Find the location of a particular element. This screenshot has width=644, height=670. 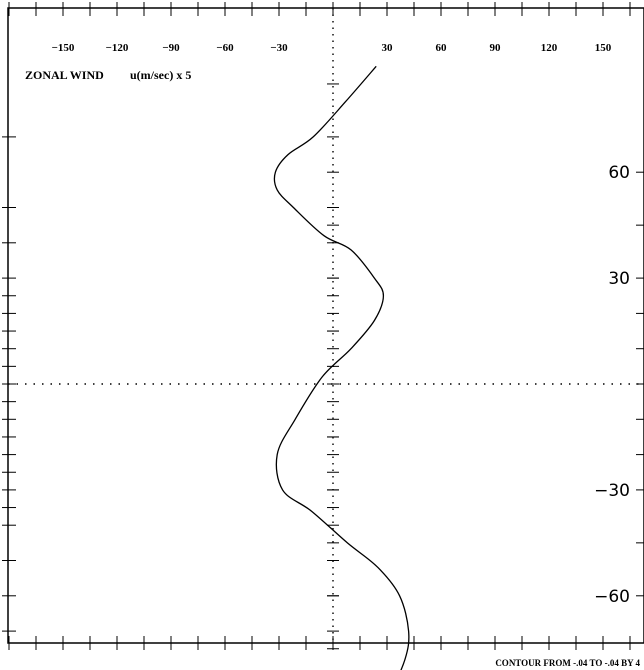

x-tick-label: −120 is located at coordinates (117, 48).